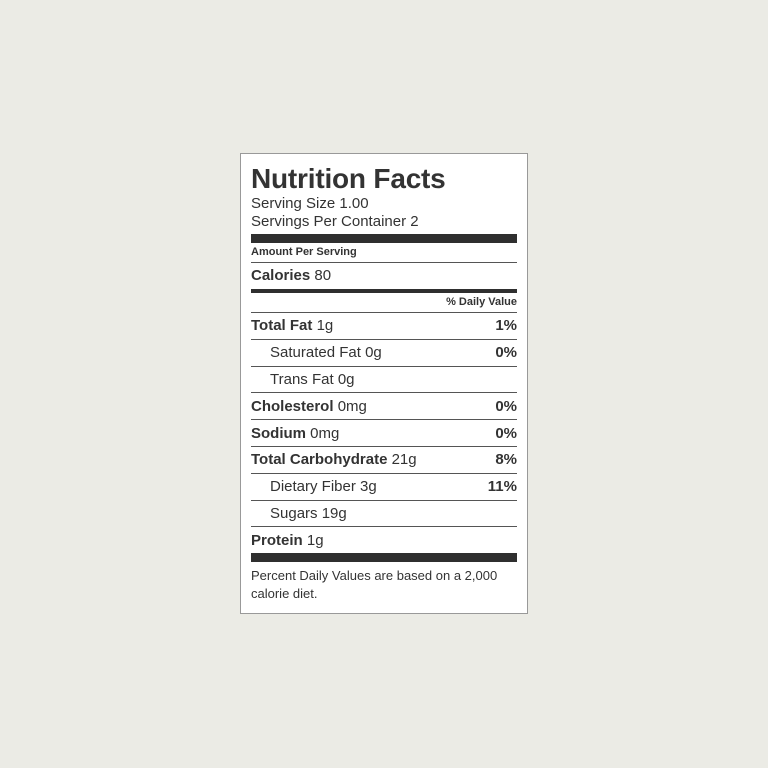 The width and height of the screenshot is (768, 768). I want to click on servings-per-container: Servings Per Container 2, so click(384, 222).